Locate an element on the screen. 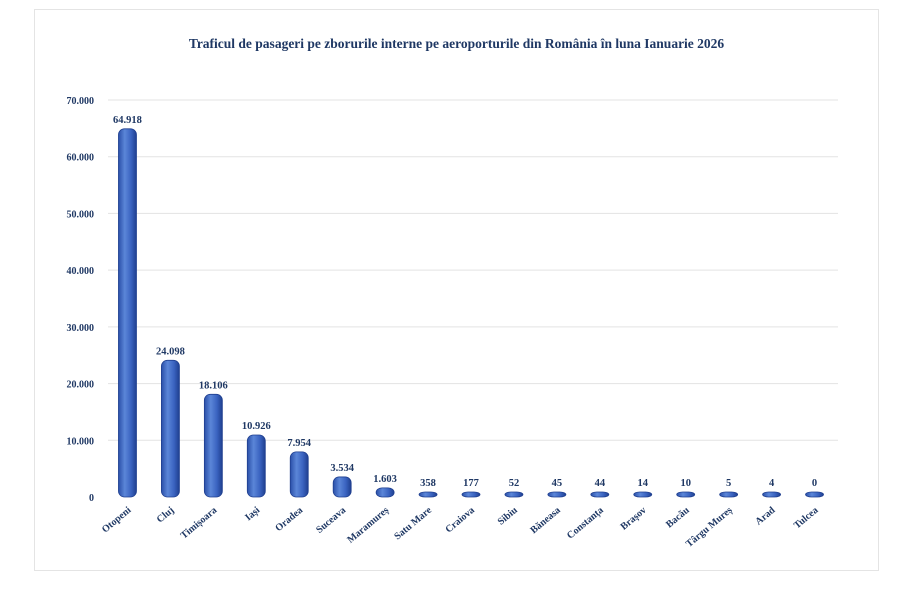  x-tick-label: Iași is located at coordinates (252, 514).